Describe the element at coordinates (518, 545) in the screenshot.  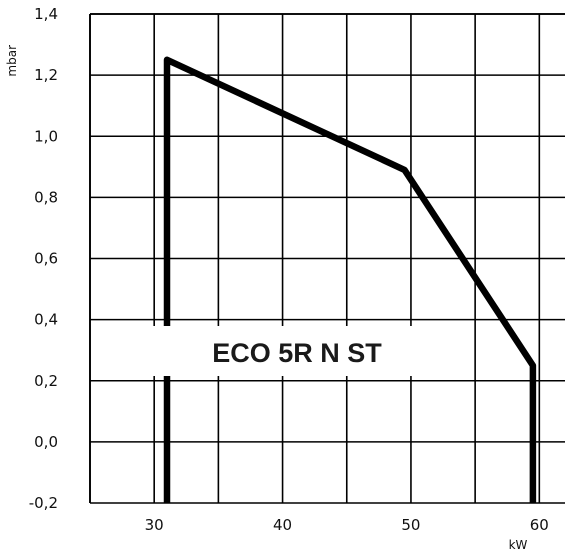
I see `x-axis-unit-label: kW` at that location.